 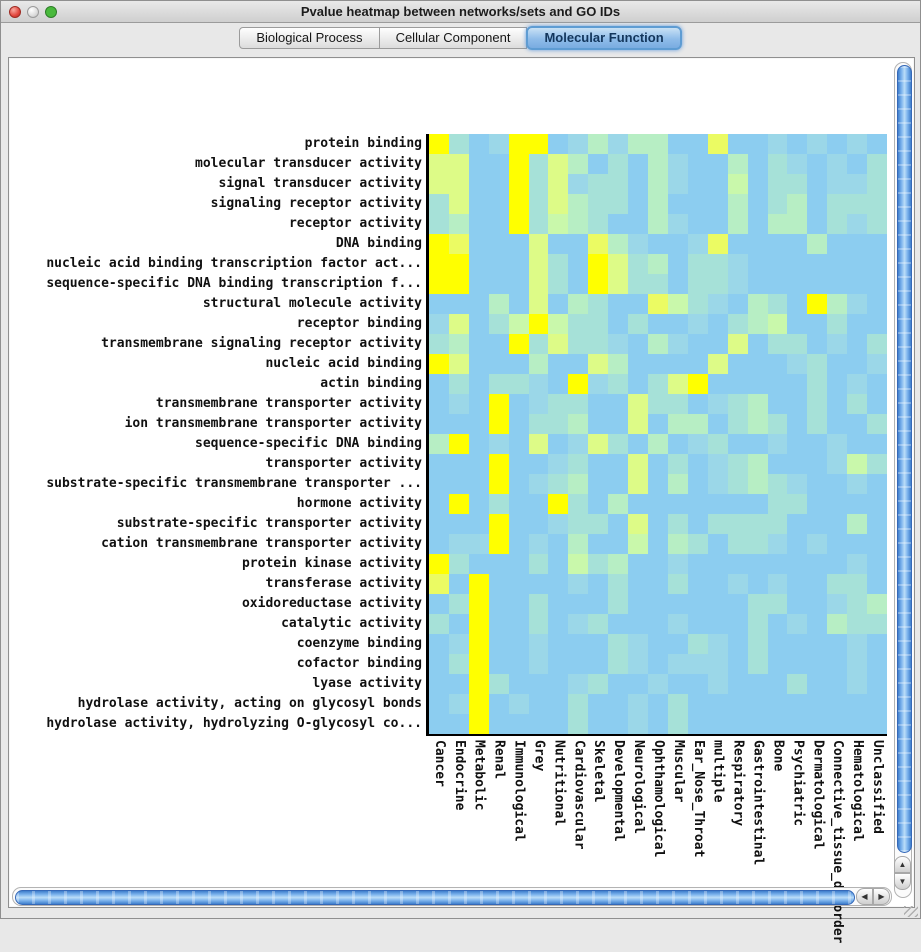 I want to click on scroll-up-button: ▲, so click(x=902, y=864).